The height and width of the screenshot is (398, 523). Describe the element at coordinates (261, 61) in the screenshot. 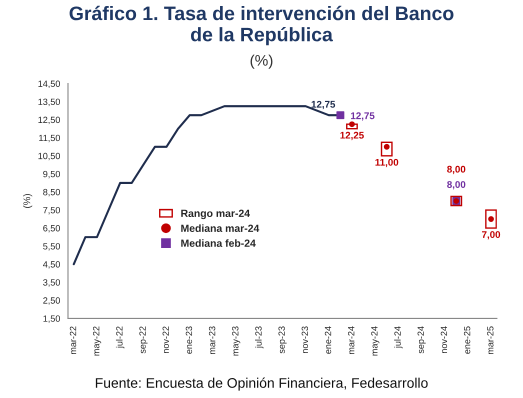

I see `chart-subtitle: (%)` at that location.